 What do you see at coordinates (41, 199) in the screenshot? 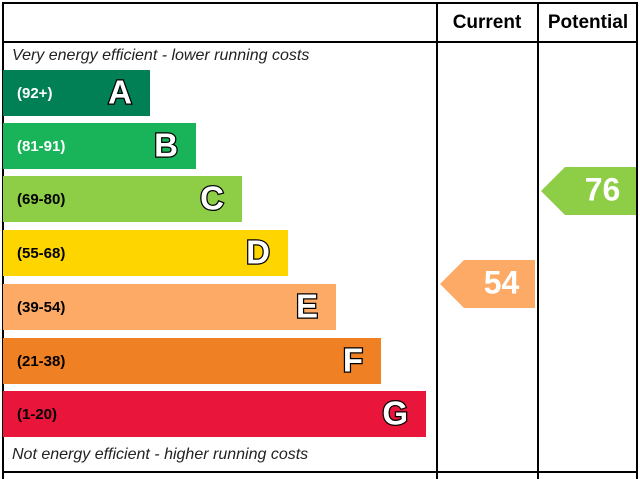
I see `band-range: (69-80)` at bounding box center [41, 199].